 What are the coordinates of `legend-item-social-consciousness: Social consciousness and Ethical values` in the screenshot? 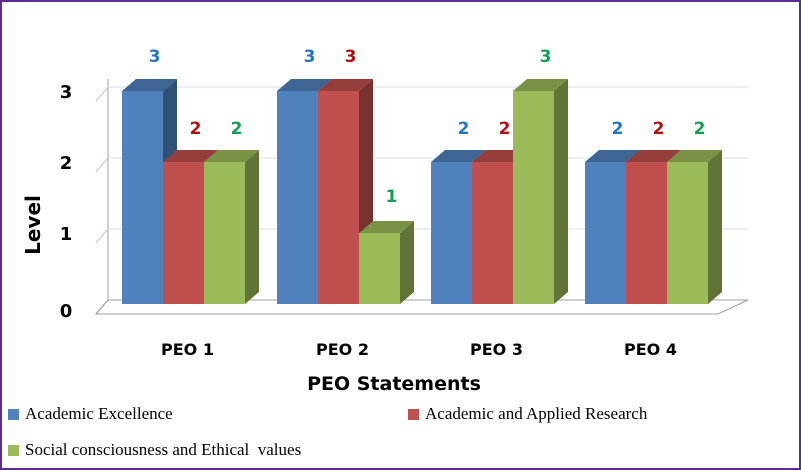 It's located at (154, 450).